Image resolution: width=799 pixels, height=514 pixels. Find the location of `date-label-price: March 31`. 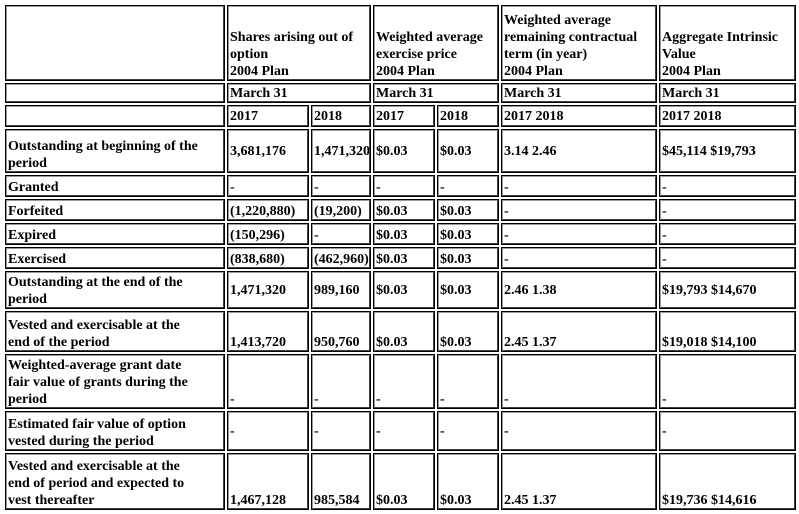

date-label-price: March 31 is located at coordinates (436, 93).